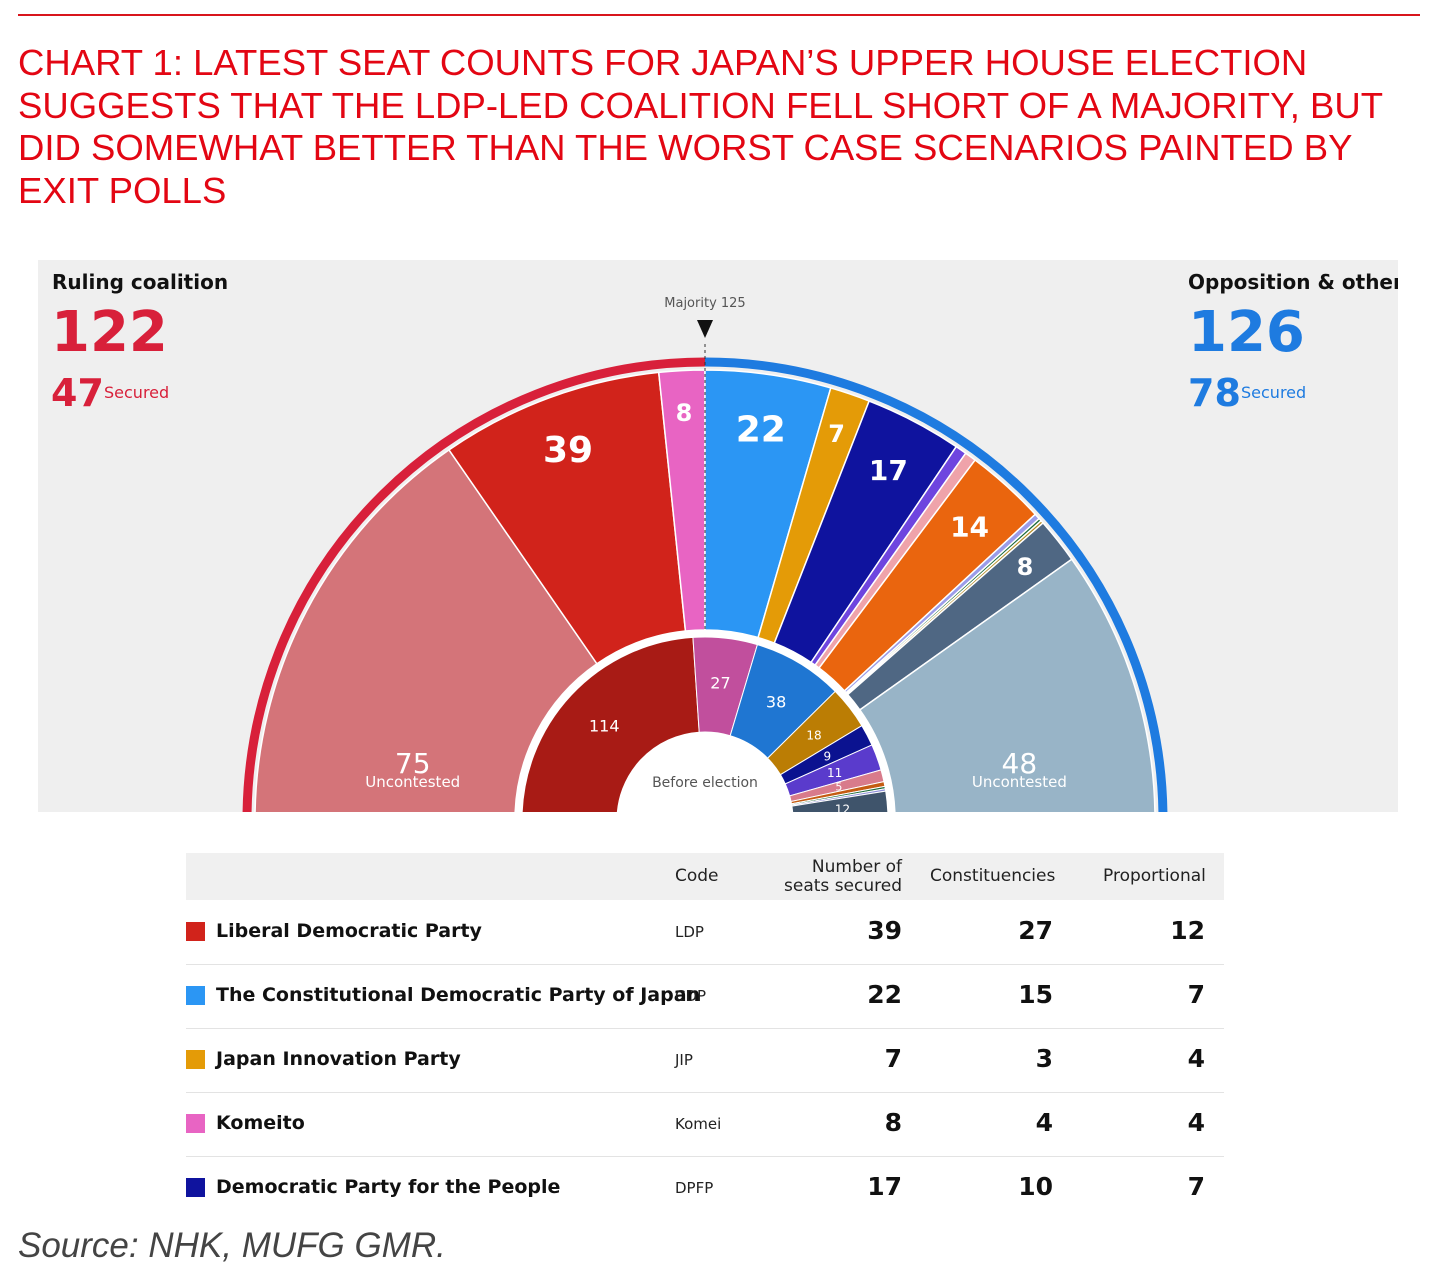 Image resolution: width=1440 pixels, height=1279 pixels. I want to click on seats-secured: 8, so click(893, 1122).